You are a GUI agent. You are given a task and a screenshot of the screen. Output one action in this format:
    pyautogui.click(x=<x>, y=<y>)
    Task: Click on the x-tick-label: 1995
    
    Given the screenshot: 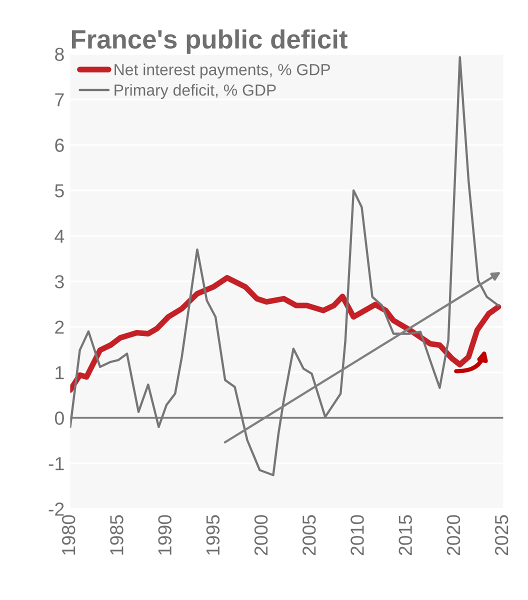 What is the action you would take?
    pyautogui.click(x=213, y=535)
    